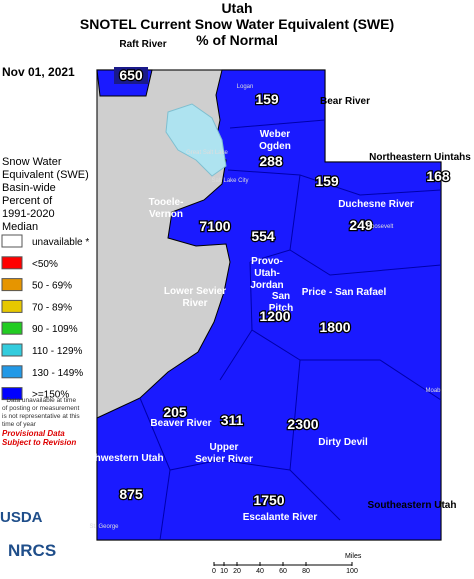  What do you see at coordinates (353, 556) in the screenshot?
I see `scale-label: Miles` at bounding box center [353, 556].